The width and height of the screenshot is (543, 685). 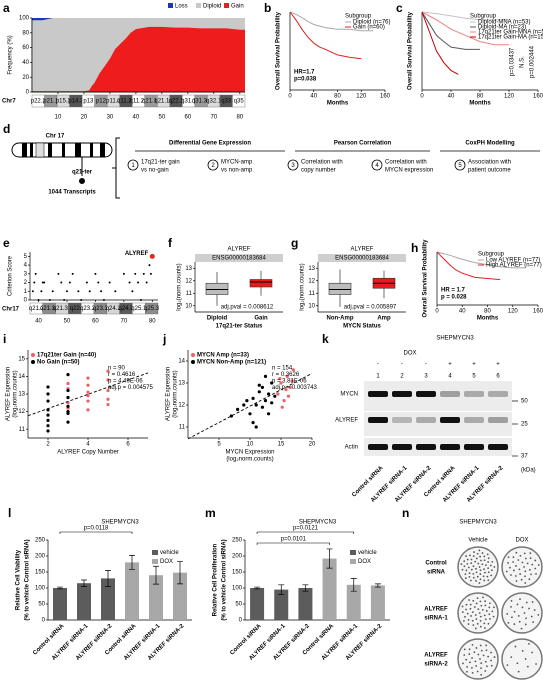 I want to click on panel-label: b, so click(x=267, y=8).